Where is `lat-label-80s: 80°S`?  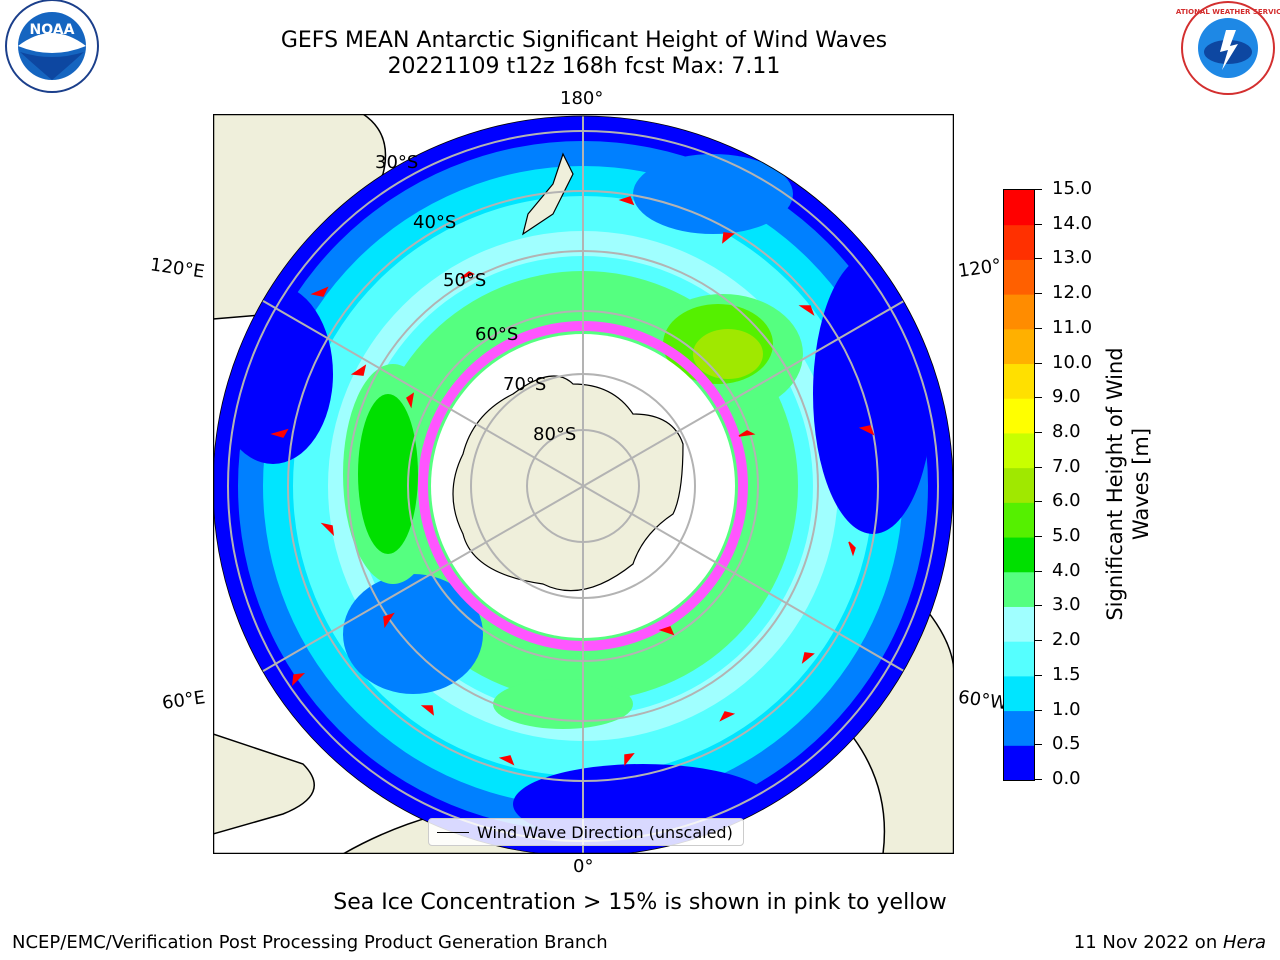 lat-label-80s: 80°S is located at coordinates (555, 434).